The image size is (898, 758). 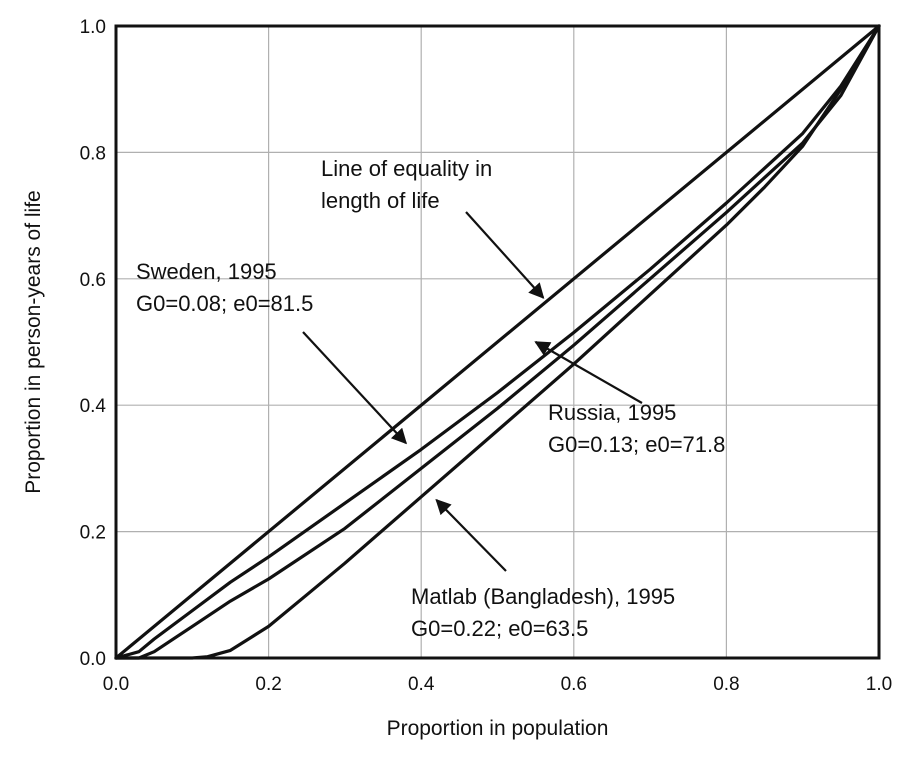 What do you see at coordinates (93, 406) in the screenshot?
I see `y-tick-label: 0.4` at bounding box center [93, 406].